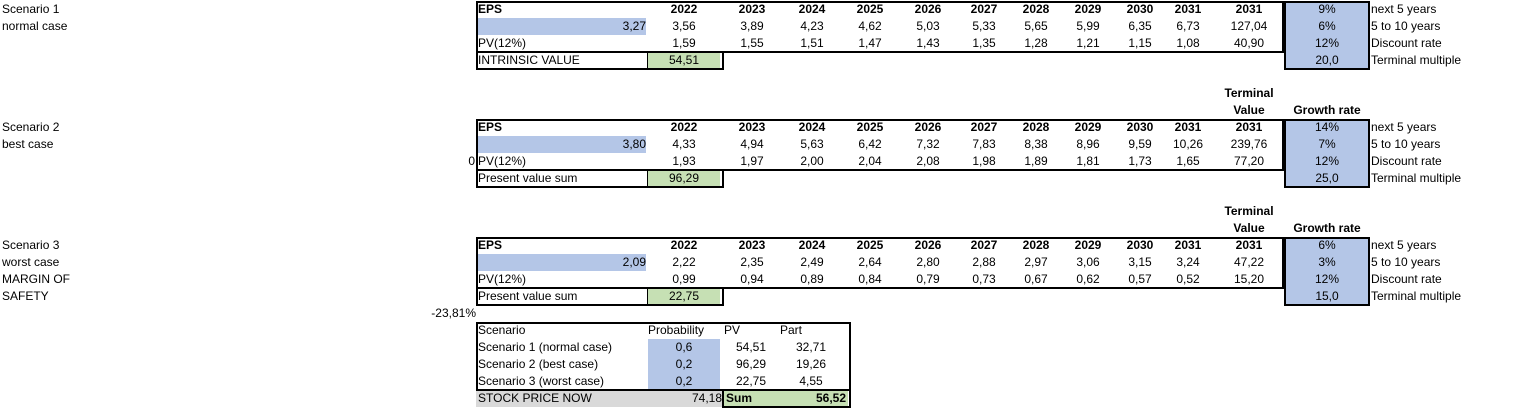 The width and height of the screenshot is (1526, 409). Describe the element at coordinates (684, 144) in the screenshot. I see `eps-projection-cell: 4,33` at that location.